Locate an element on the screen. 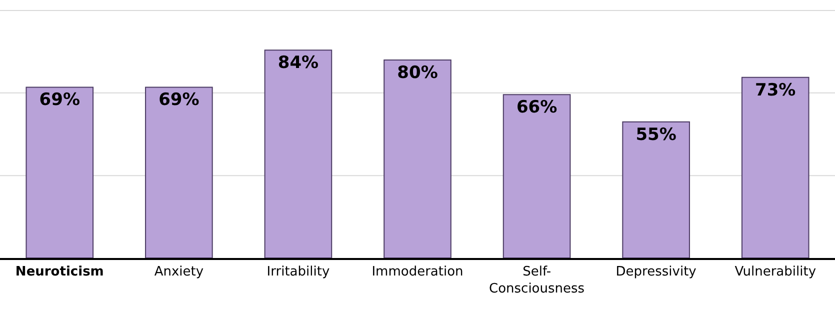 This screenshot has width=835, height=320. data-label: 80% is located at coordinates (417, 73).